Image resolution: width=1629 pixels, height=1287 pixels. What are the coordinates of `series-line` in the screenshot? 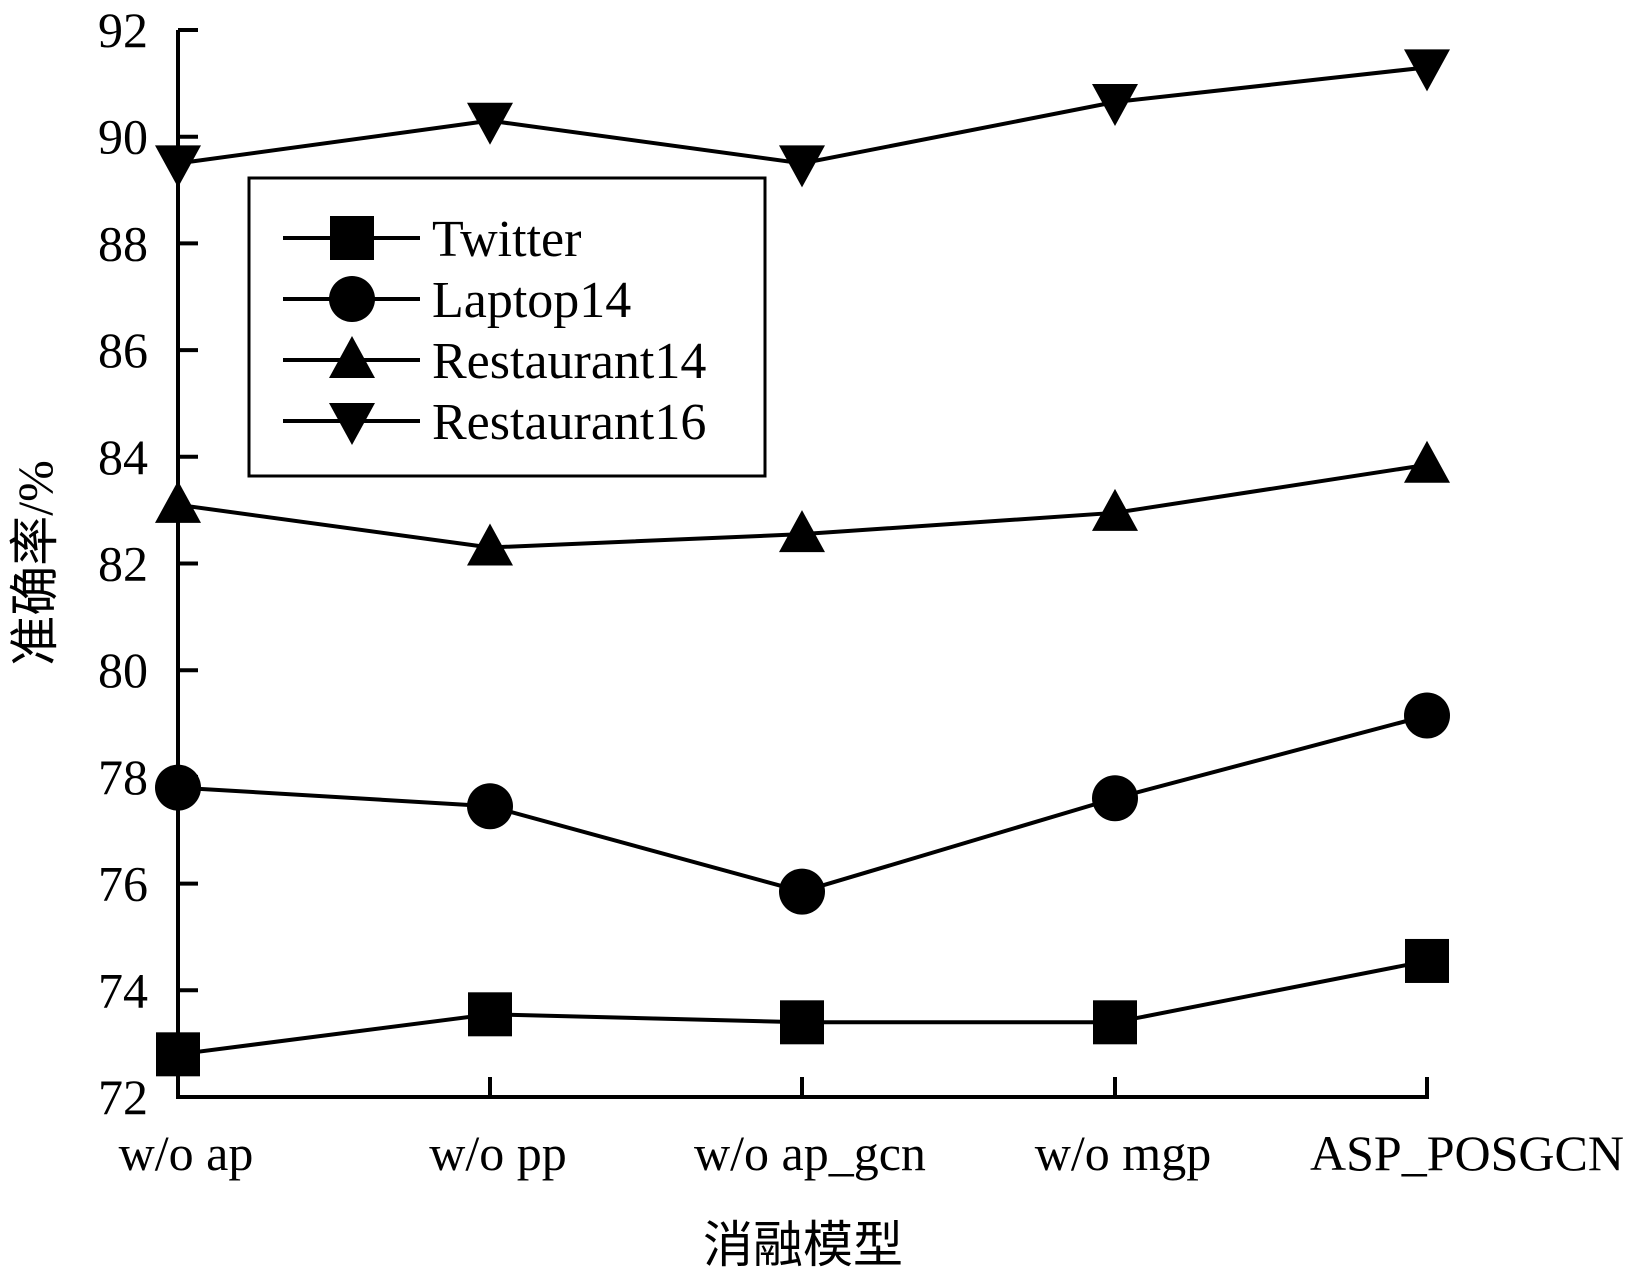 It's located at (802, 803).